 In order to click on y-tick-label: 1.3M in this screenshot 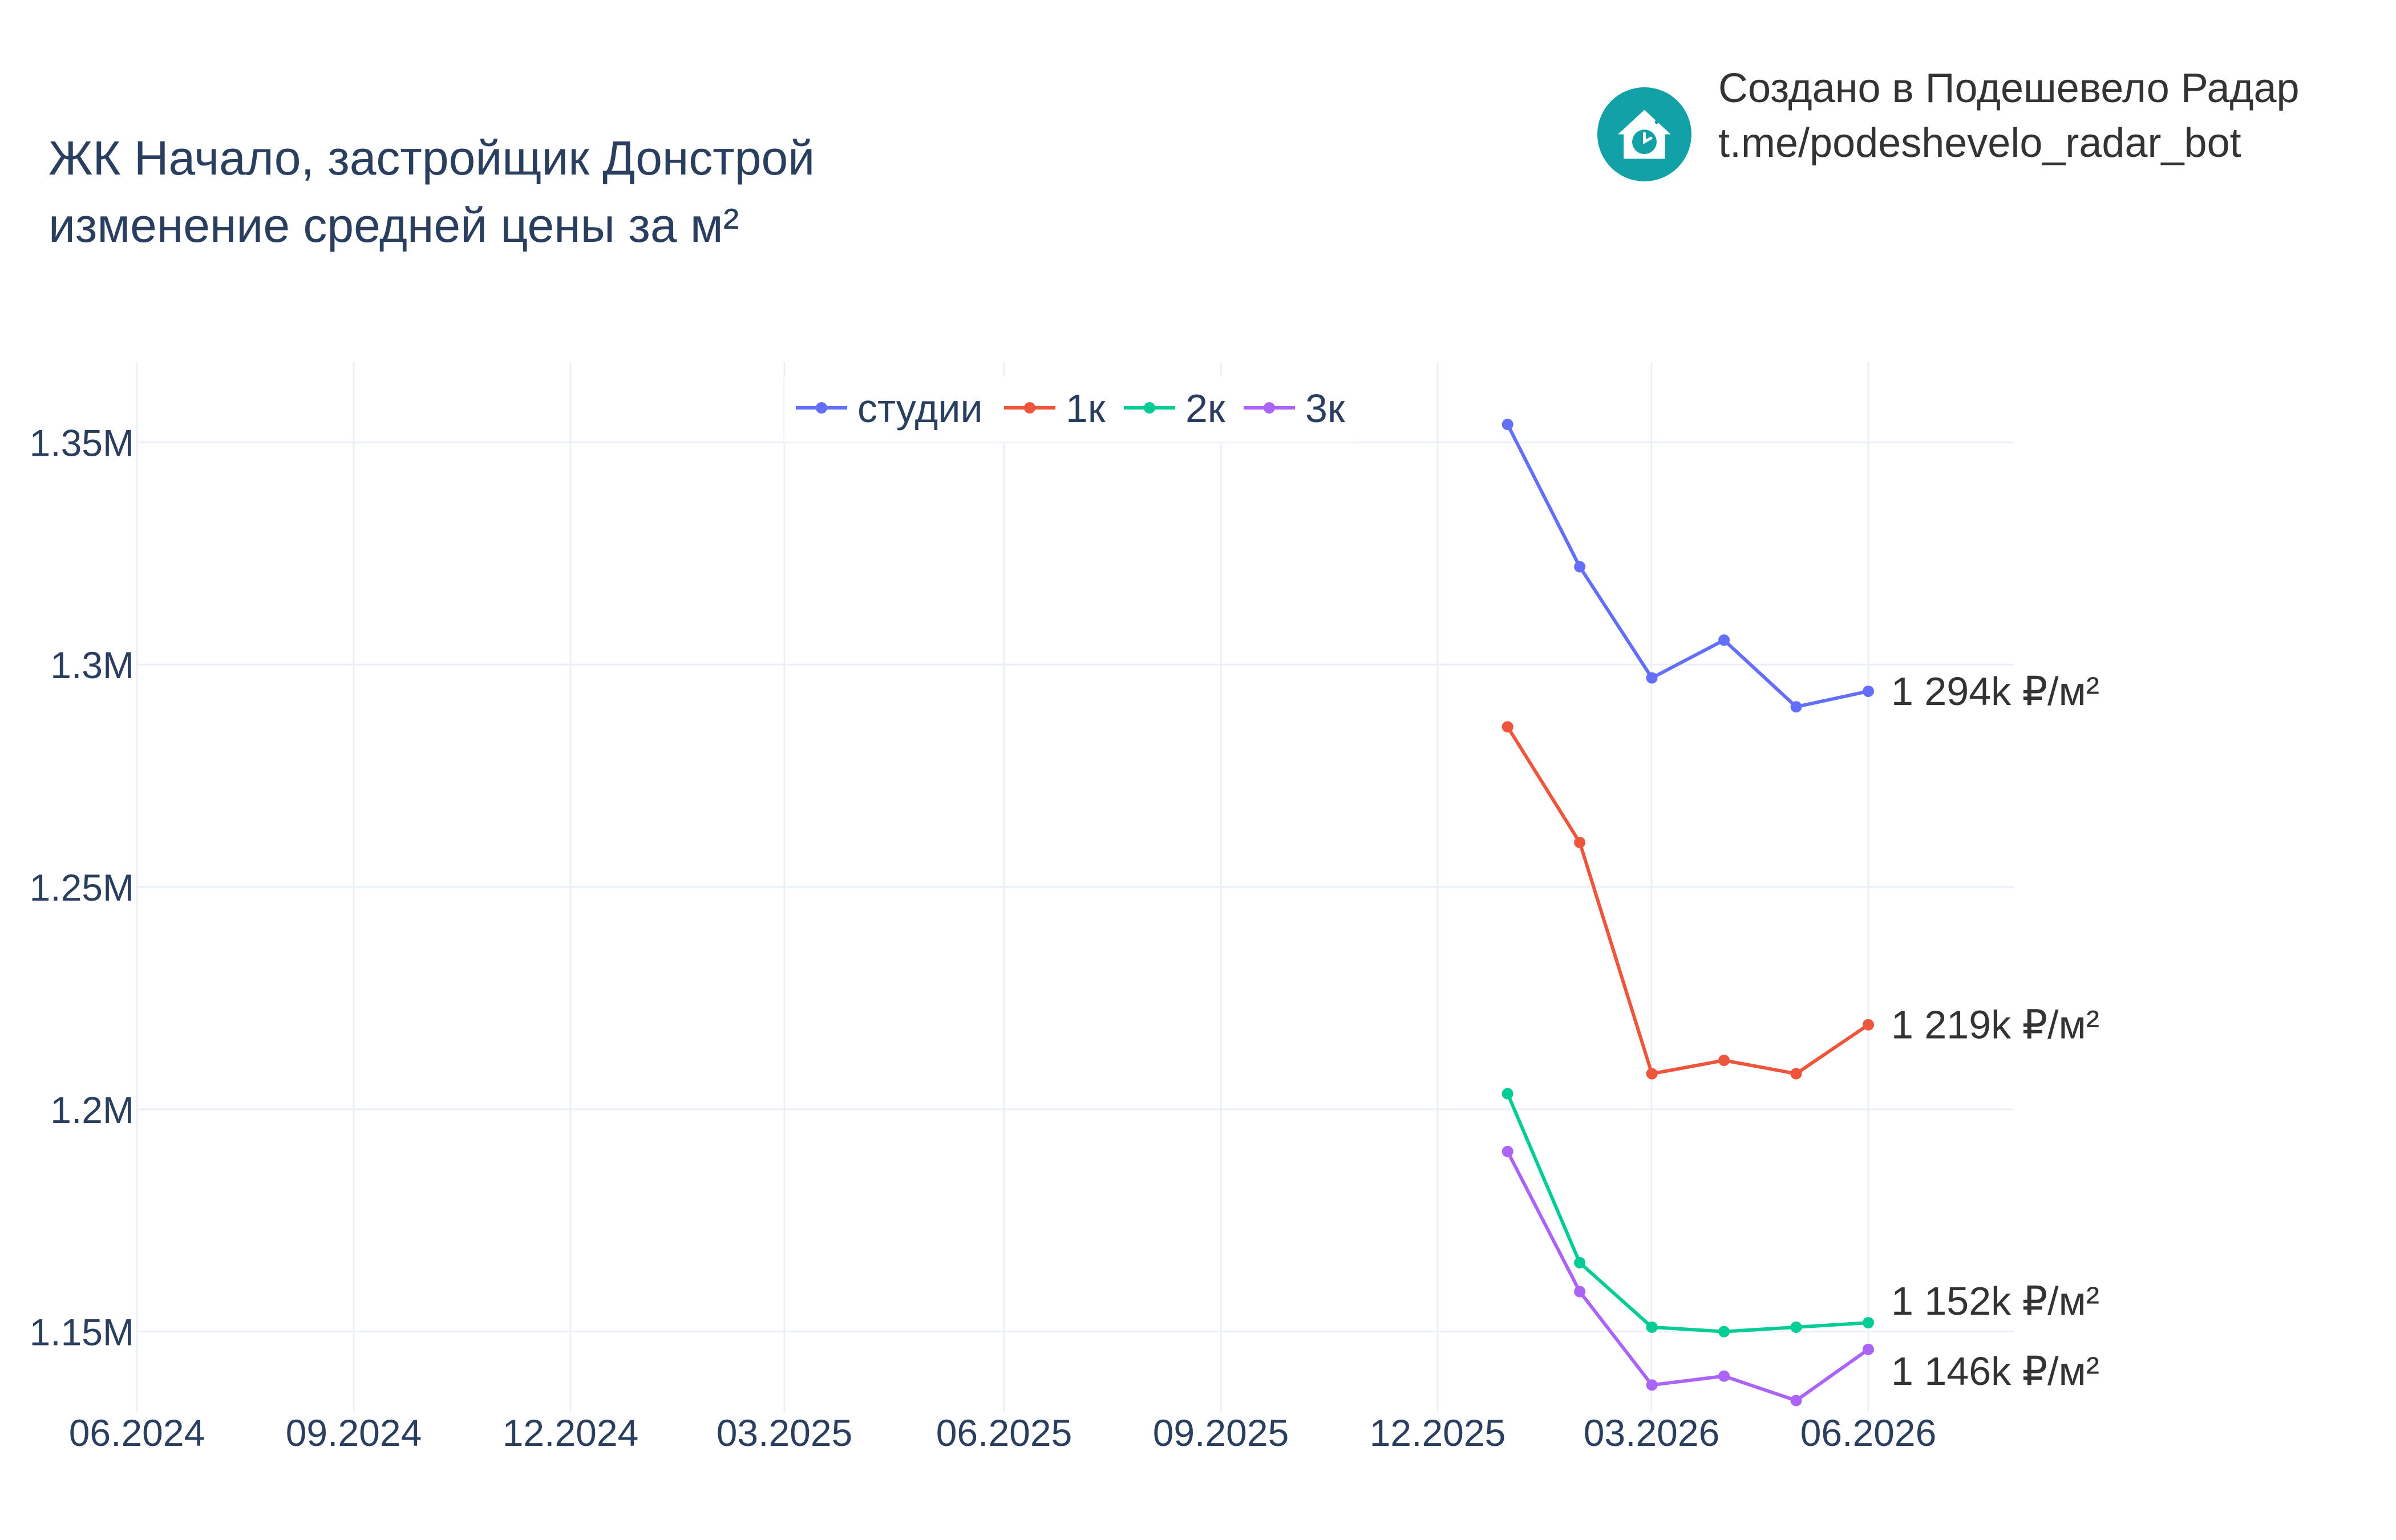, I will do `click(92, 665)`.